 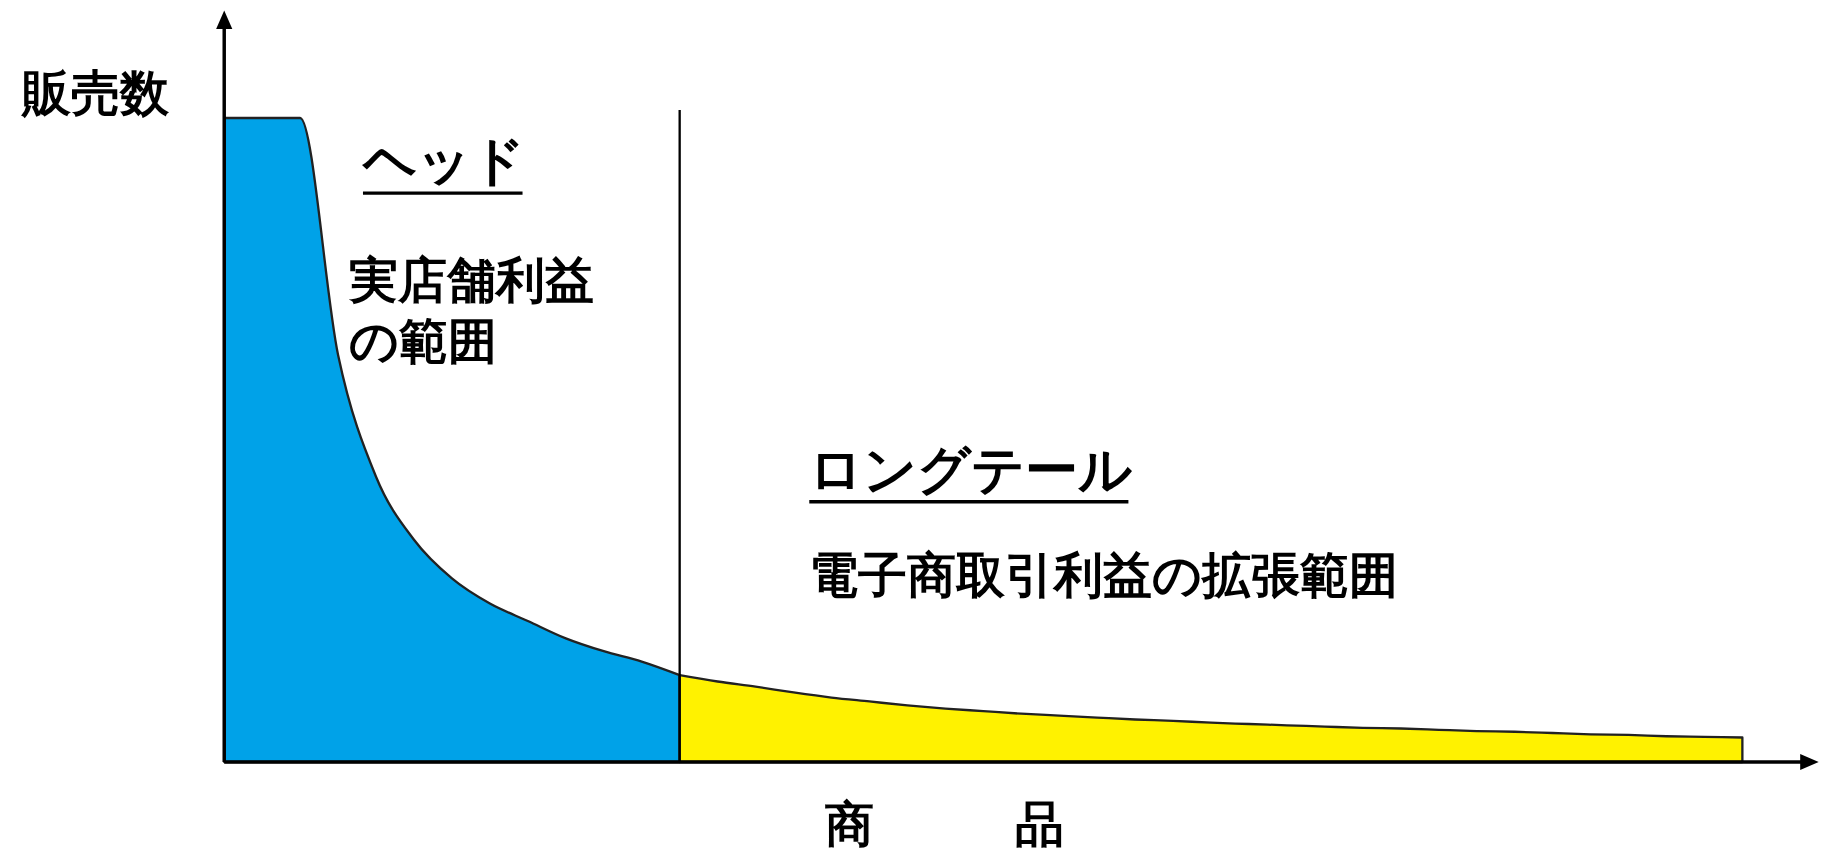 I want to click on annotation: 実店舗利益の範囲, so click(x=471, y=310).